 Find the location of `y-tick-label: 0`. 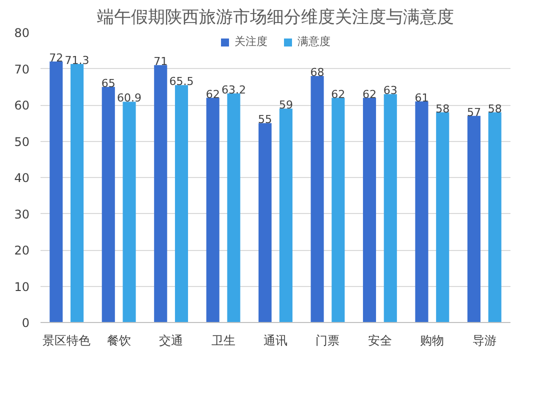

y-tick-label: 0 is located at coordinates (26, 323).